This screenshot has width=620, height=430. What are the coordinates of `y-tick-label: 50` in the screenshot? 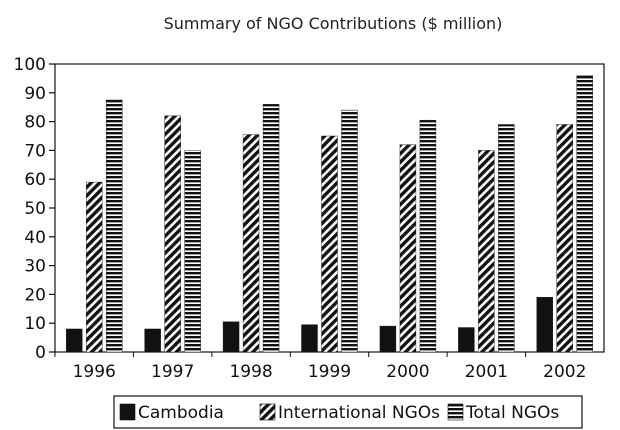 It's located at (35, 209).